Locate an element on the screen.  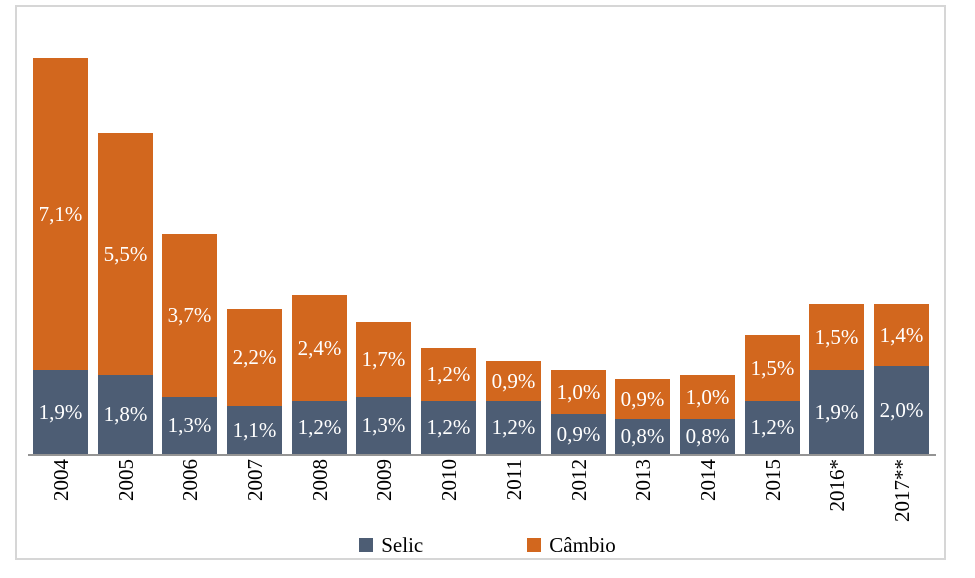
legend-item-selic: Selic is located at coordinates (391, 545).